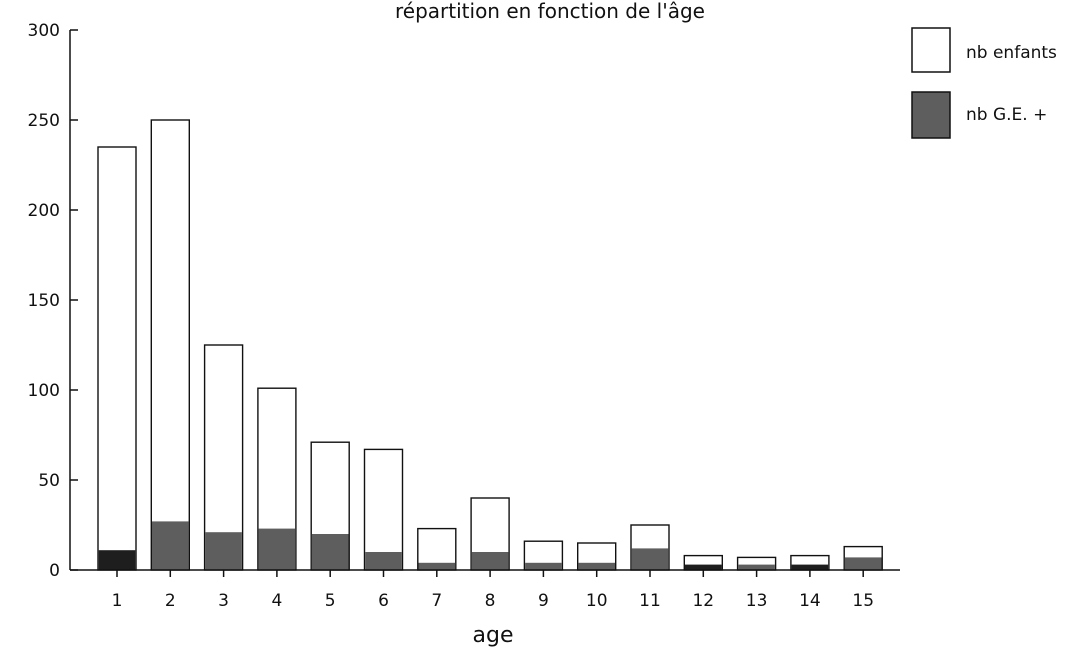 The image size is (1091, 655). I want to click on y-tick-label: 0, so click(54, 571).